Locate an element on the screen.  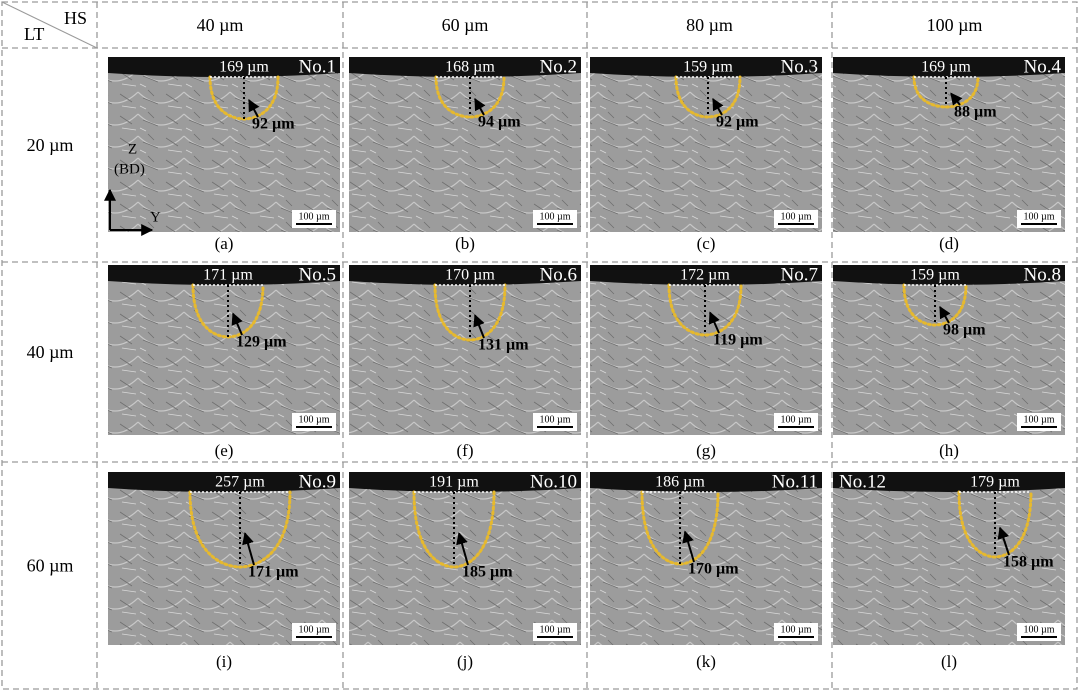
panel-caption: (f) is located at coordinates (465, 450).